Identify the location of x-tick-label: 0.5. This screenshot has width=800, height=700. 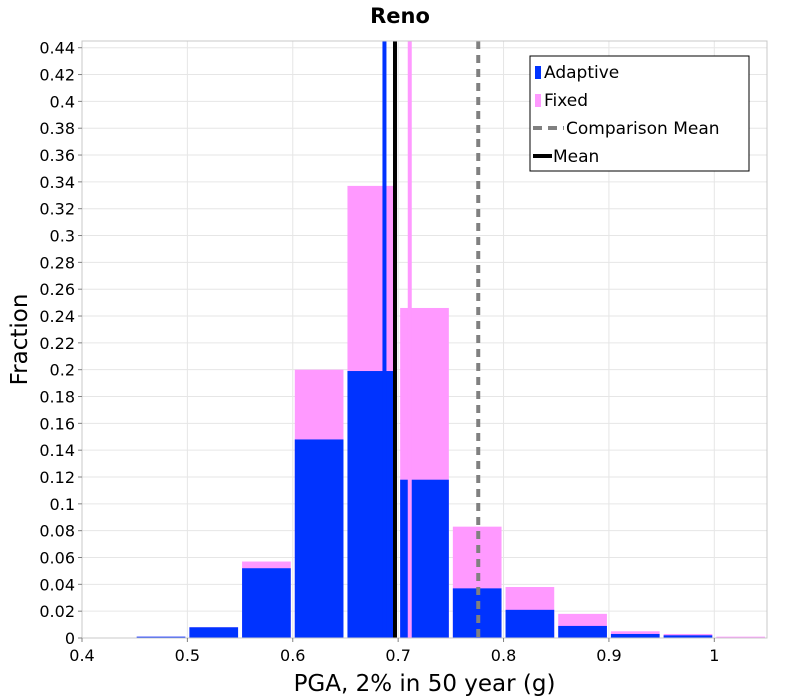
(187, 655).